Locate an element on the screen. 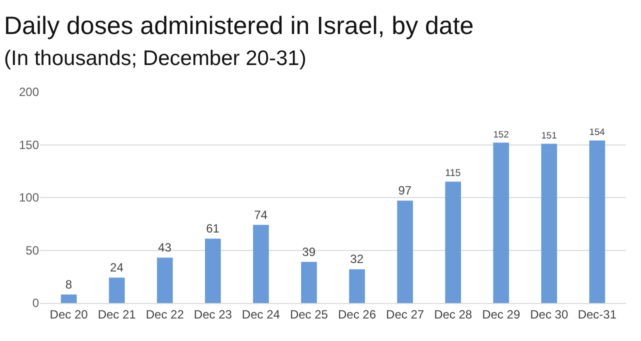 This screenshot has width=641, height=341. data-label: 32 is located at coordinates (357, 259).